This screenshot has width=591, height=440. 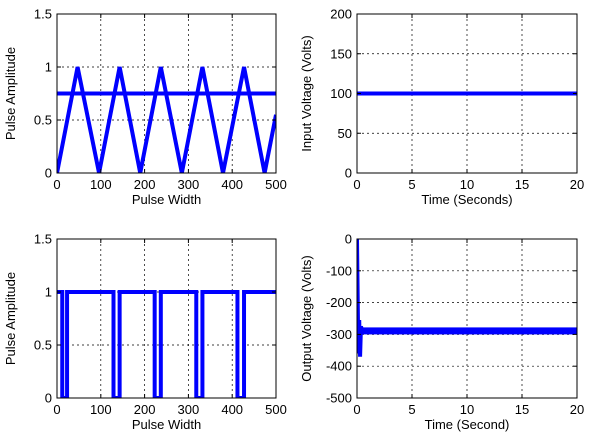 I want to click on bottom-right-x-tick-label: 20, so click(x=577, y=409).